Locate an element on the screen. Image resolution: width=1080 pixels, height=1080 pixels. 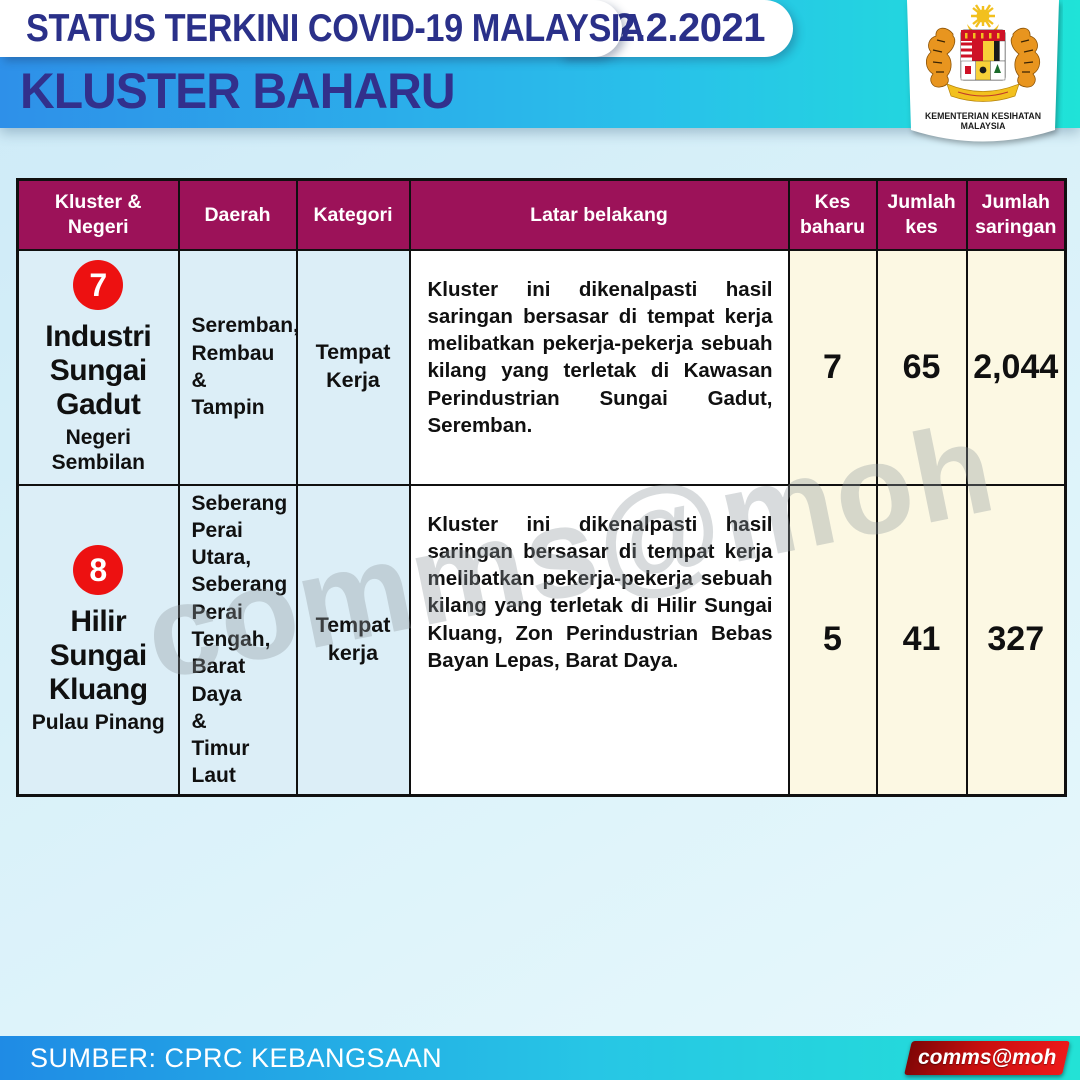
cluster-state: Pulau Pinang is located at coordinates (98, 723).